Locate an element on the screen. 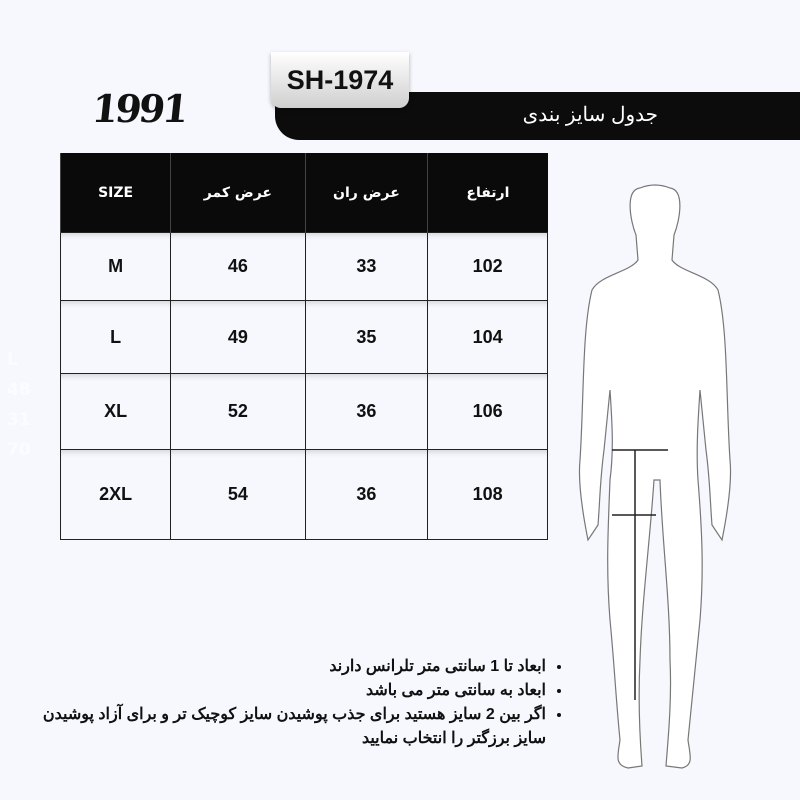 This screenshot has height=800, width=800. faint-value: 70 is located at coordinates (19, 450).